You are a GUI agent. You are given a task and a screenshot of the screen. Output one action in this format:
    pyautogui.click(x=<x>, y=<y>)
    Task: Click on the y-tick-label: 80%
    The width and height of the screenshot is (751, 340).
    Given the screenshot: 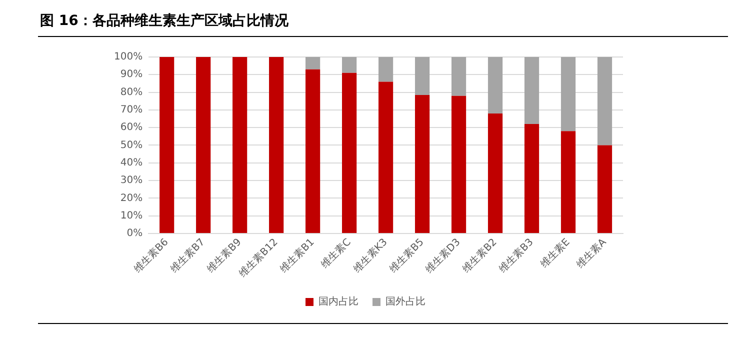 What is the action you would take?
    pyautogui.click(x=131, y=92)
    